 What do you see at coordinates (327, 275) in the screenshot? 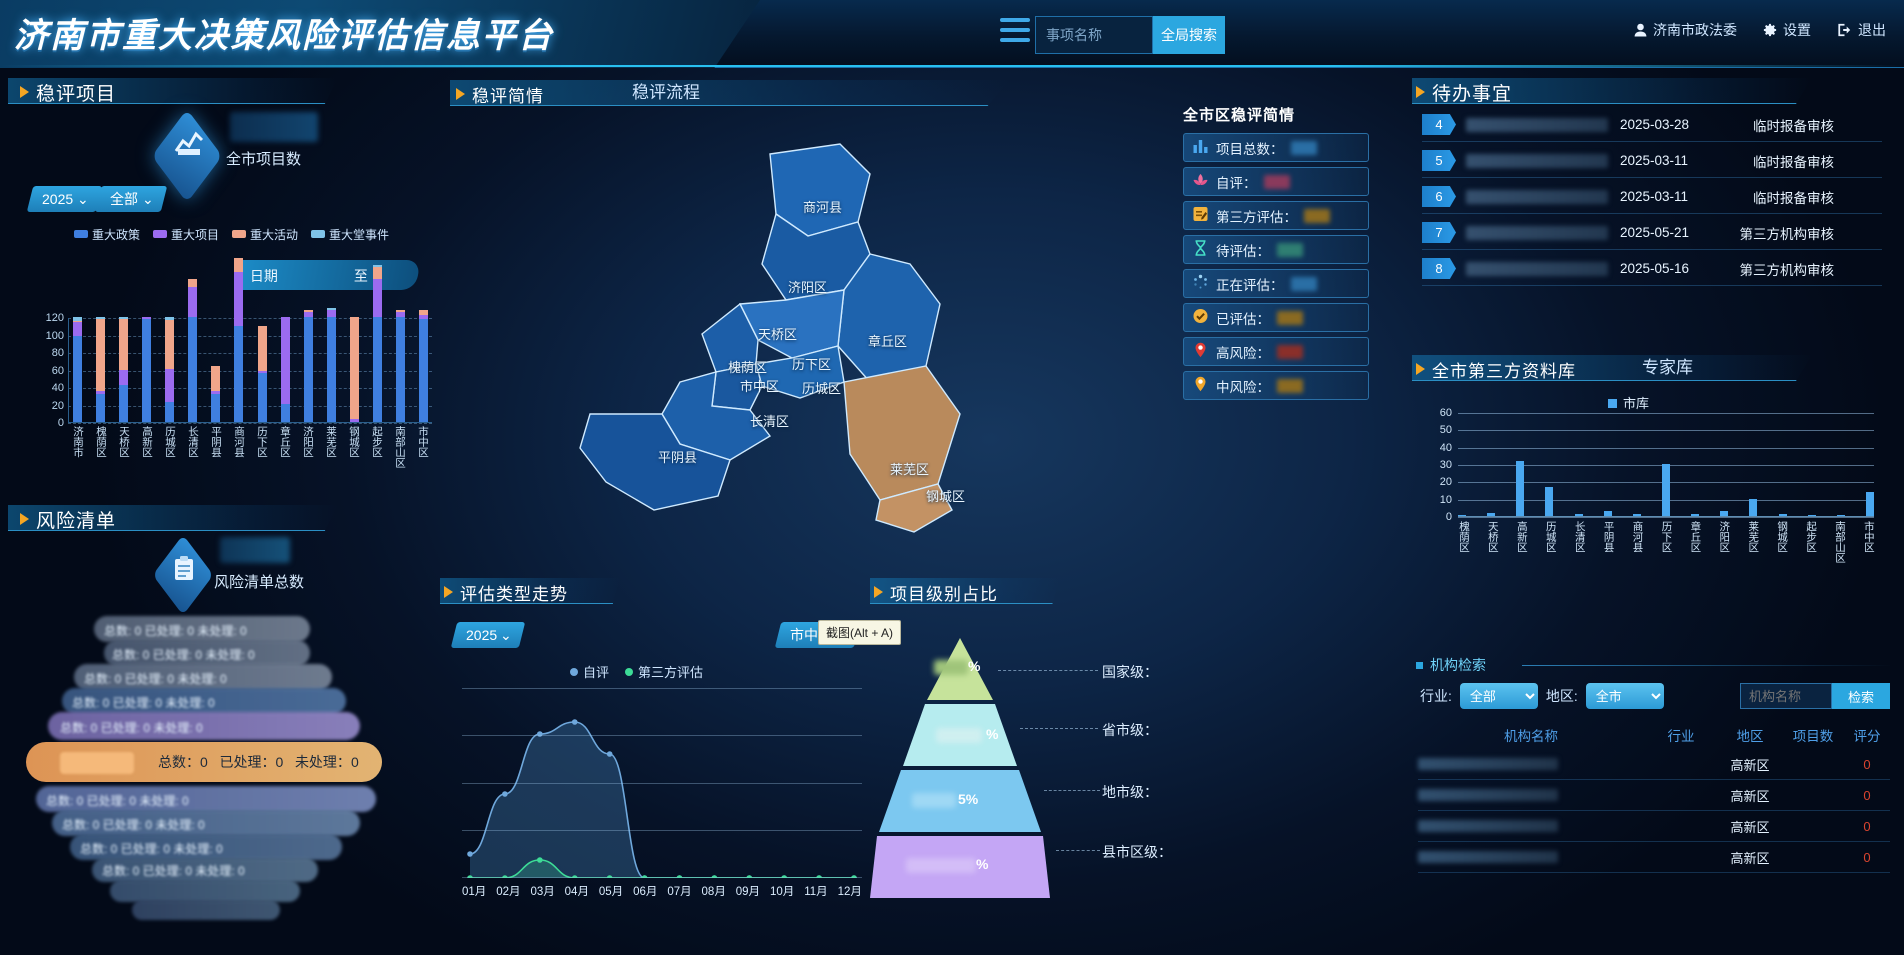
I see `date-range-filter: 日期 至` at bounding box center [327, 275].